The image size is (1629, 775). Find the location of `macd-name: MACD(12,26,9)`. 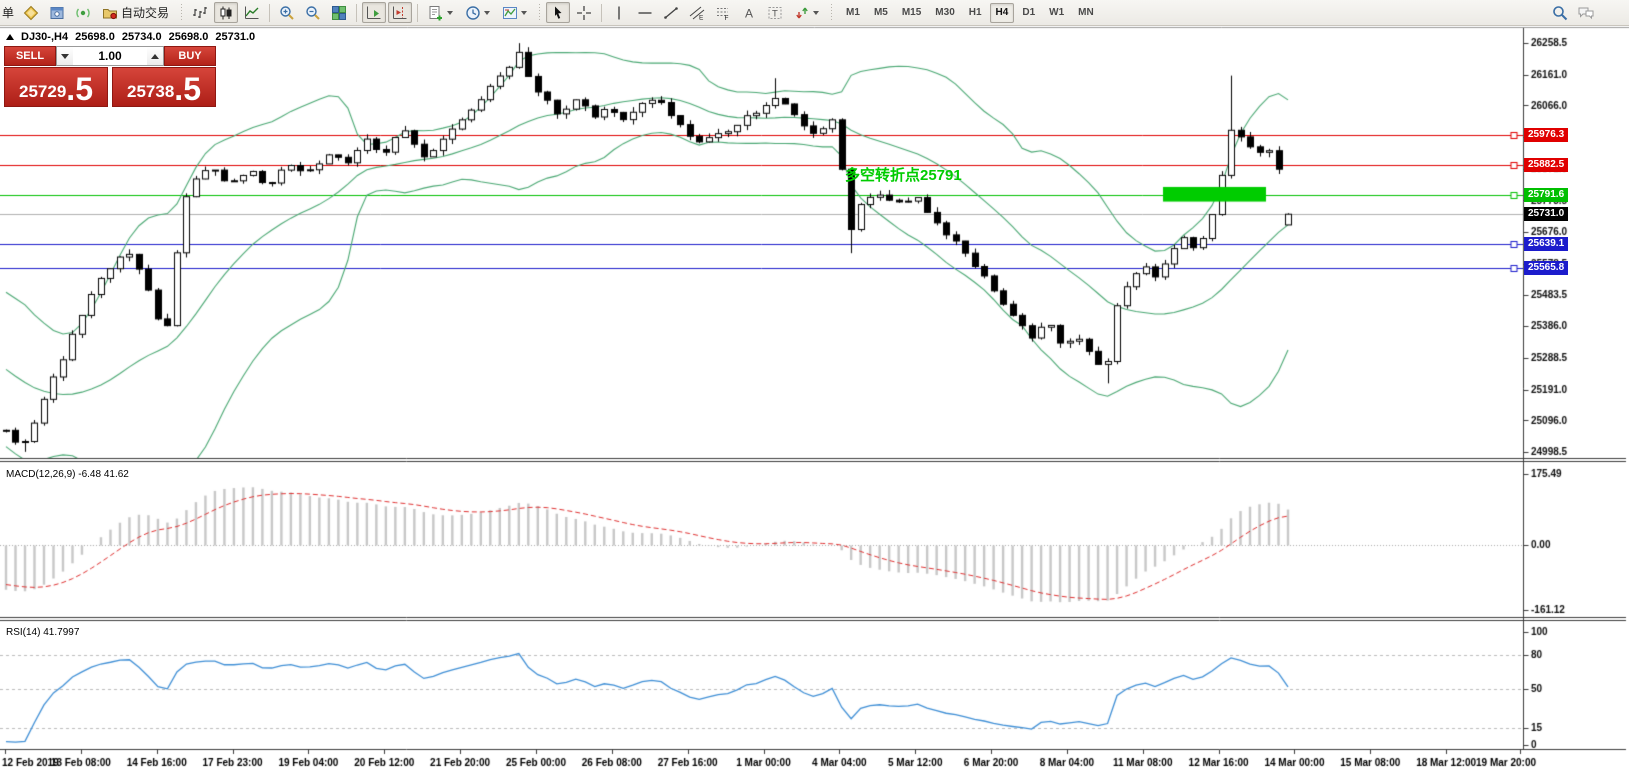

macd-name: MACD(12,26,9) is located at coordinates (41, 474).